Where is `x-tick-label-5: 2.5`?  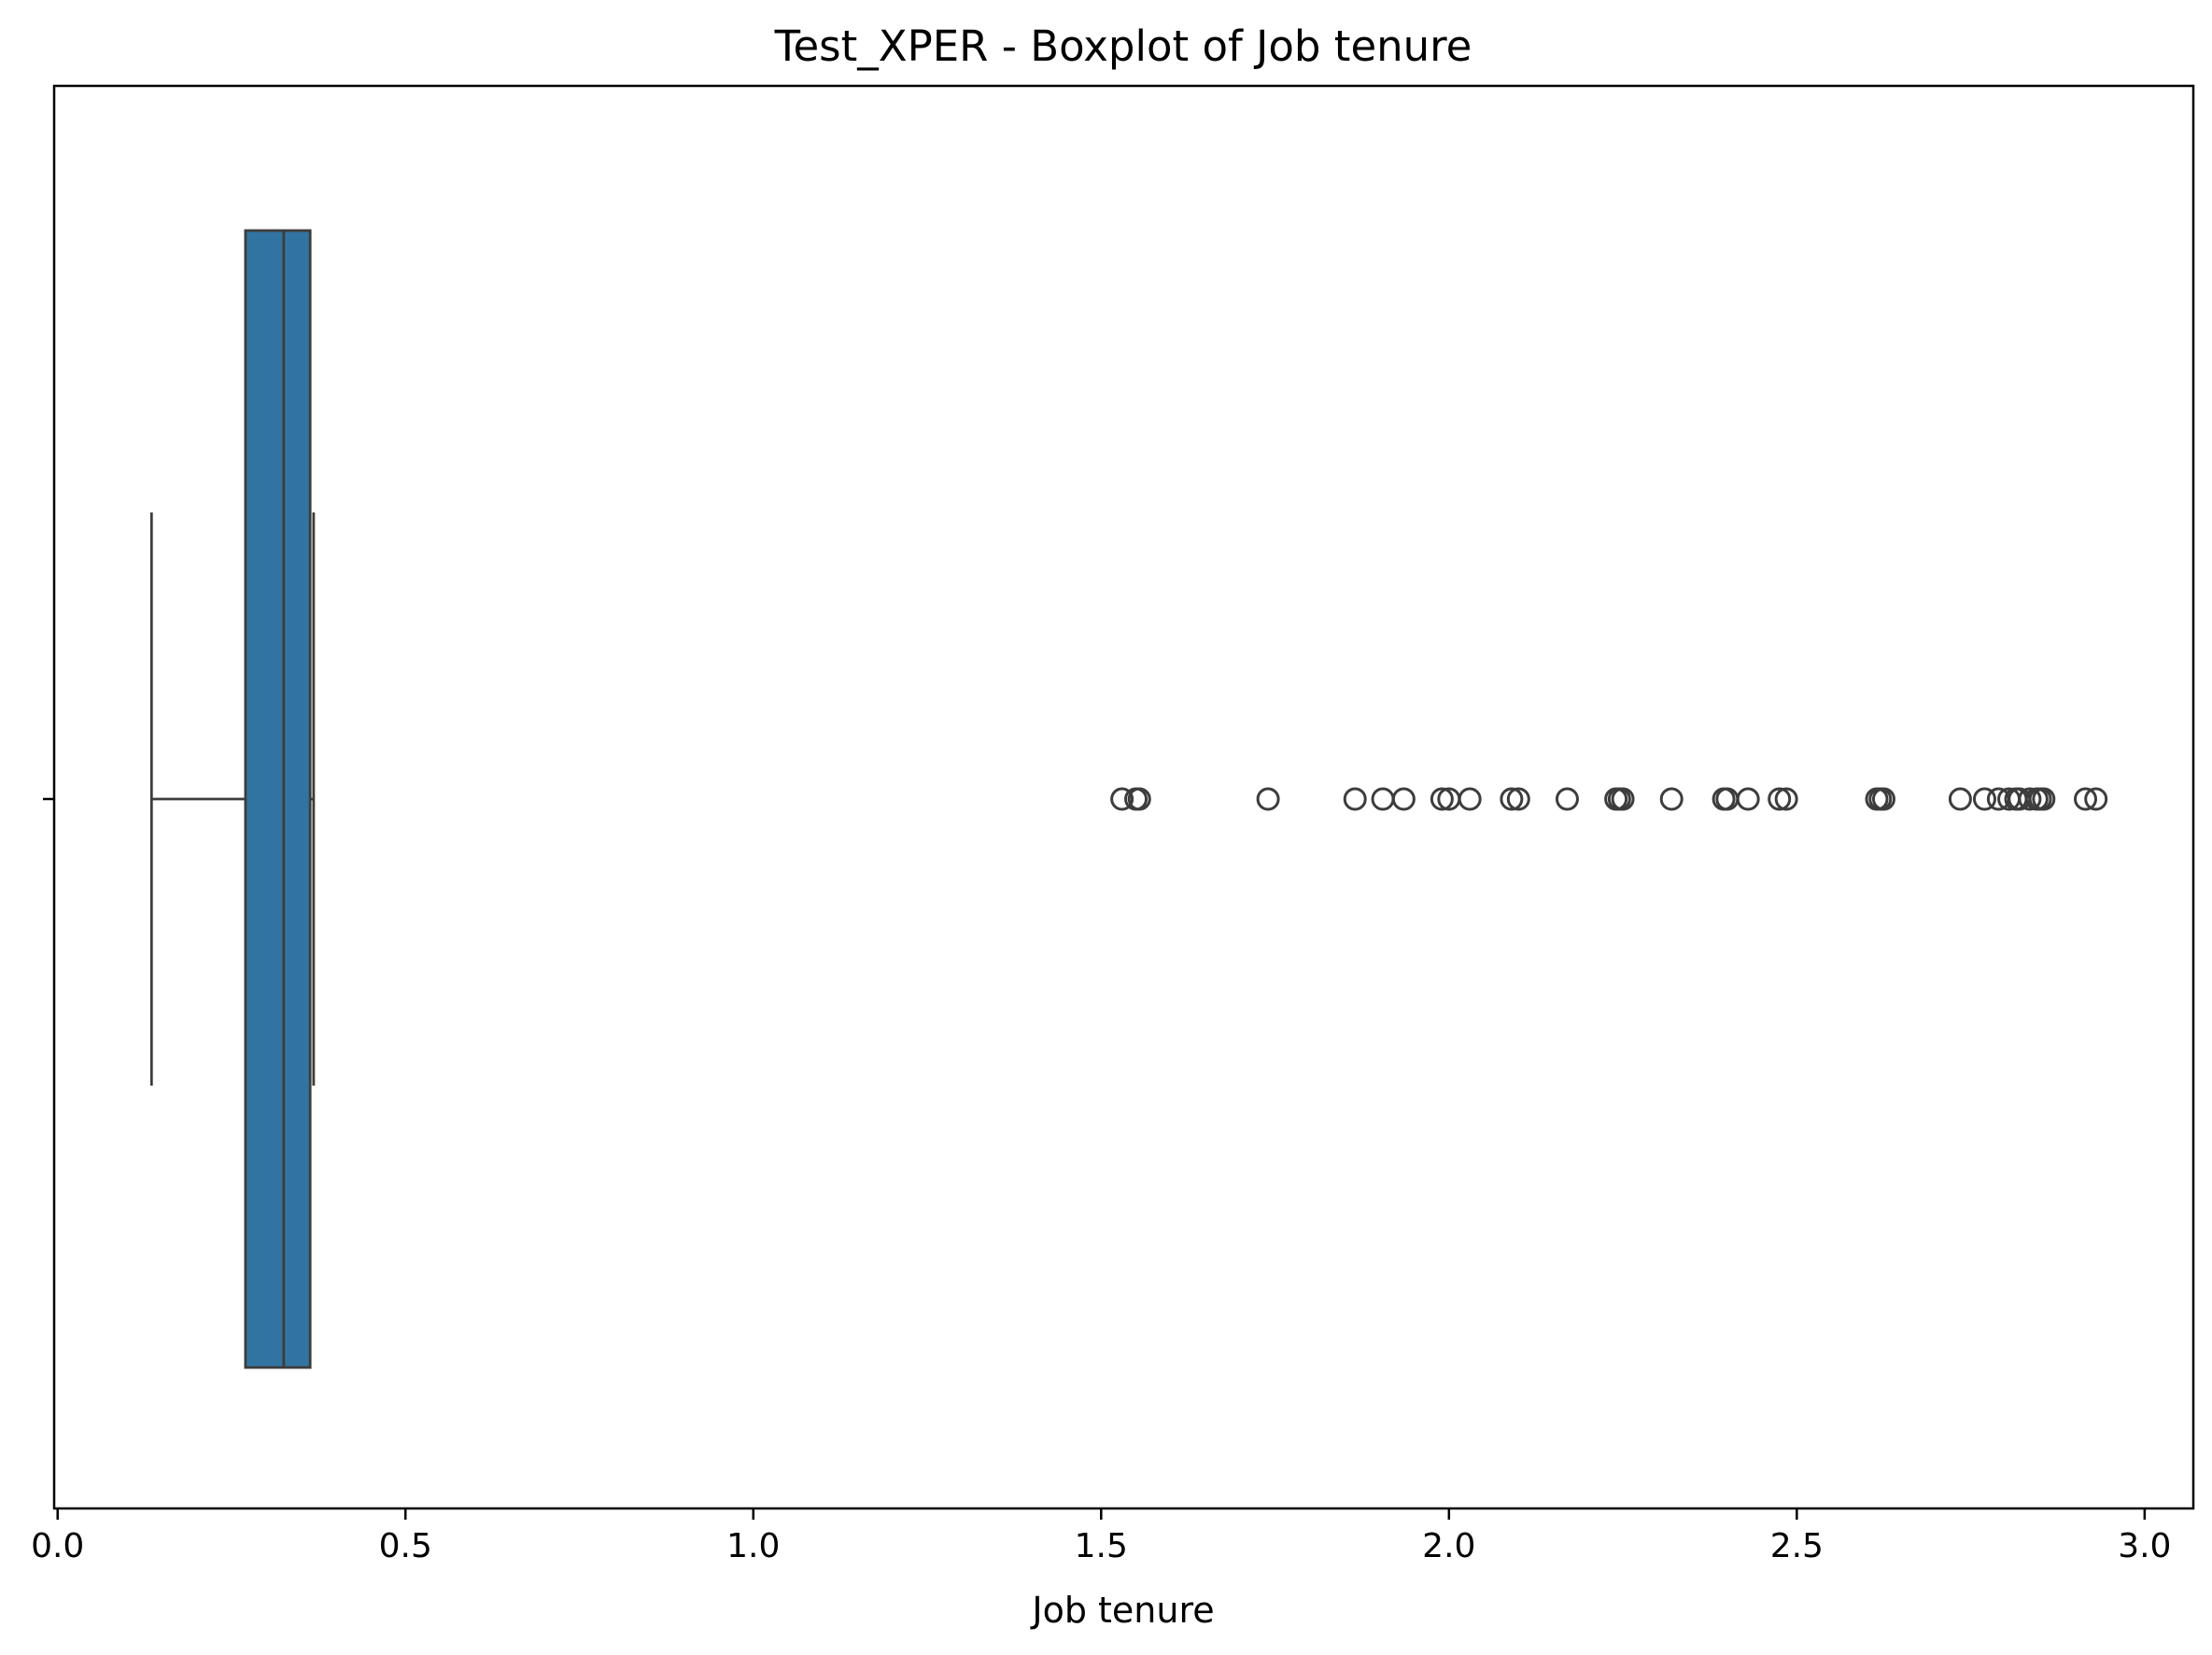
x-tick-label-5: 2.5 is located at coordinates (1797, 1546).